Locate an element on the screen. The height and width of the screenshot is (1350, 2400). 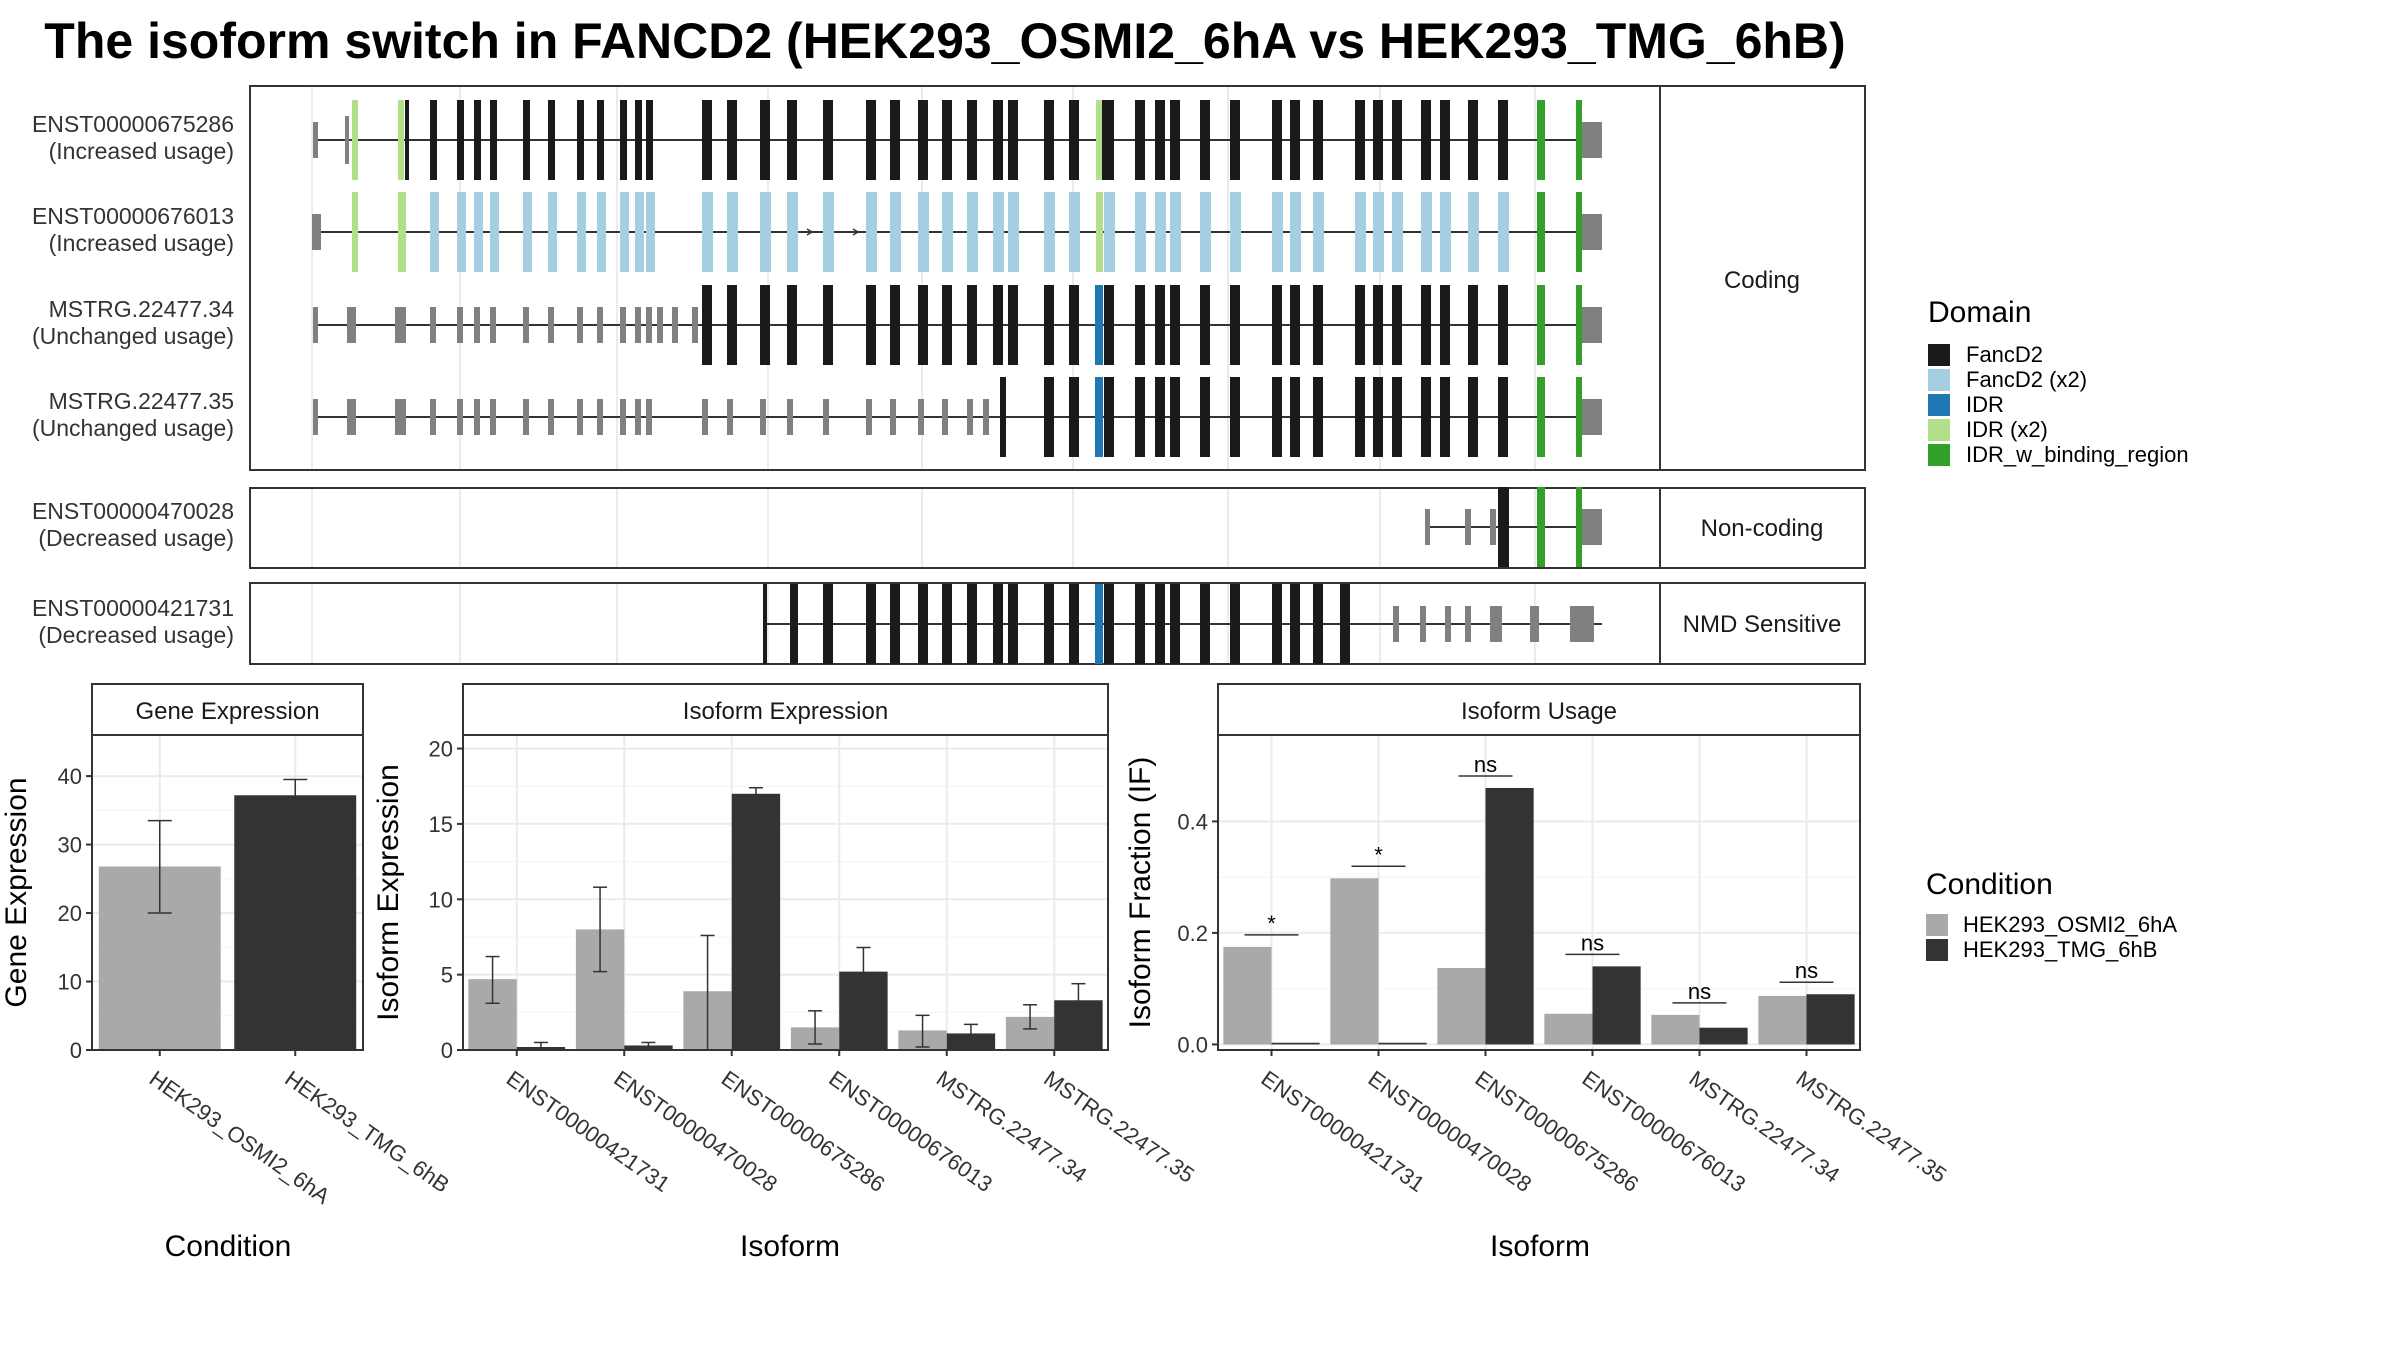
chart-title: Gene Expression is located at coordinates (227, 711).